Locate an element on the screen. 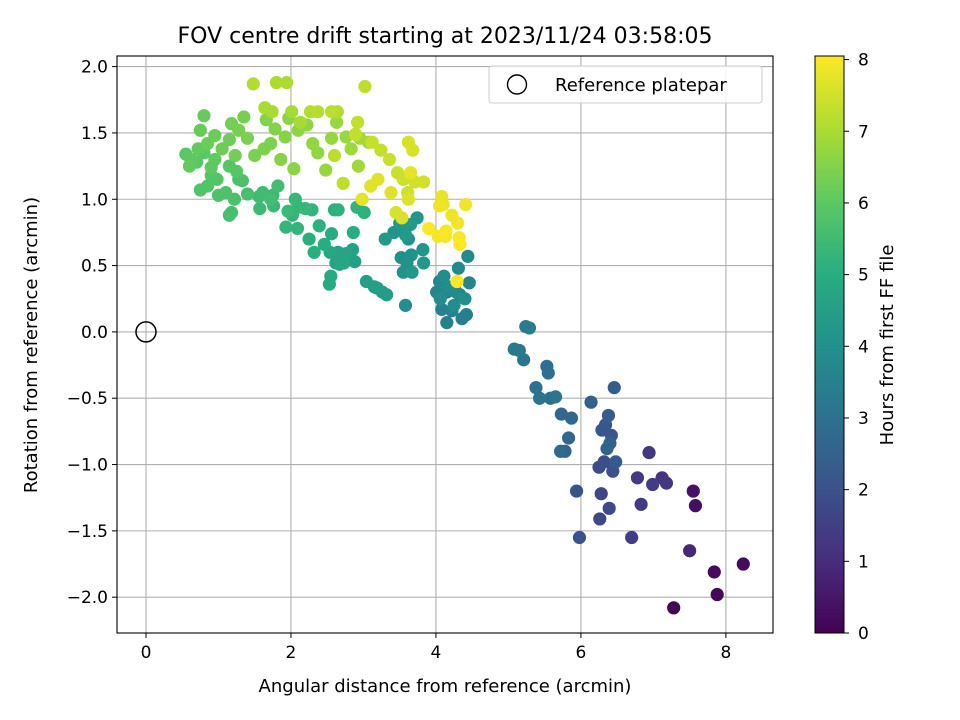 The height and width of the screenshot is (720, 960). colorbar: 0 1 2 3 4 5 6 7 8 Hours from first FF file is located at coordinates (856, 347).